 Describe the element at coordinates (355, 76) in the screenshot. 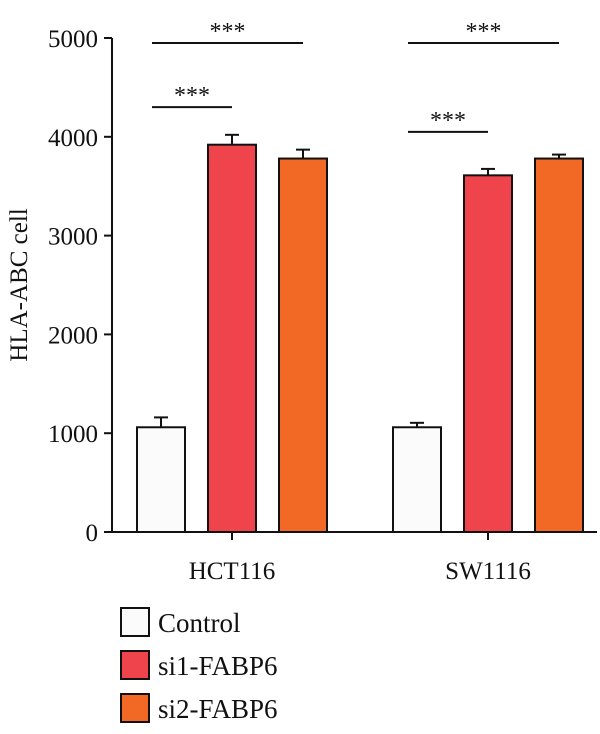

I see `significance-annotations: *** *** *** ***` at that location.